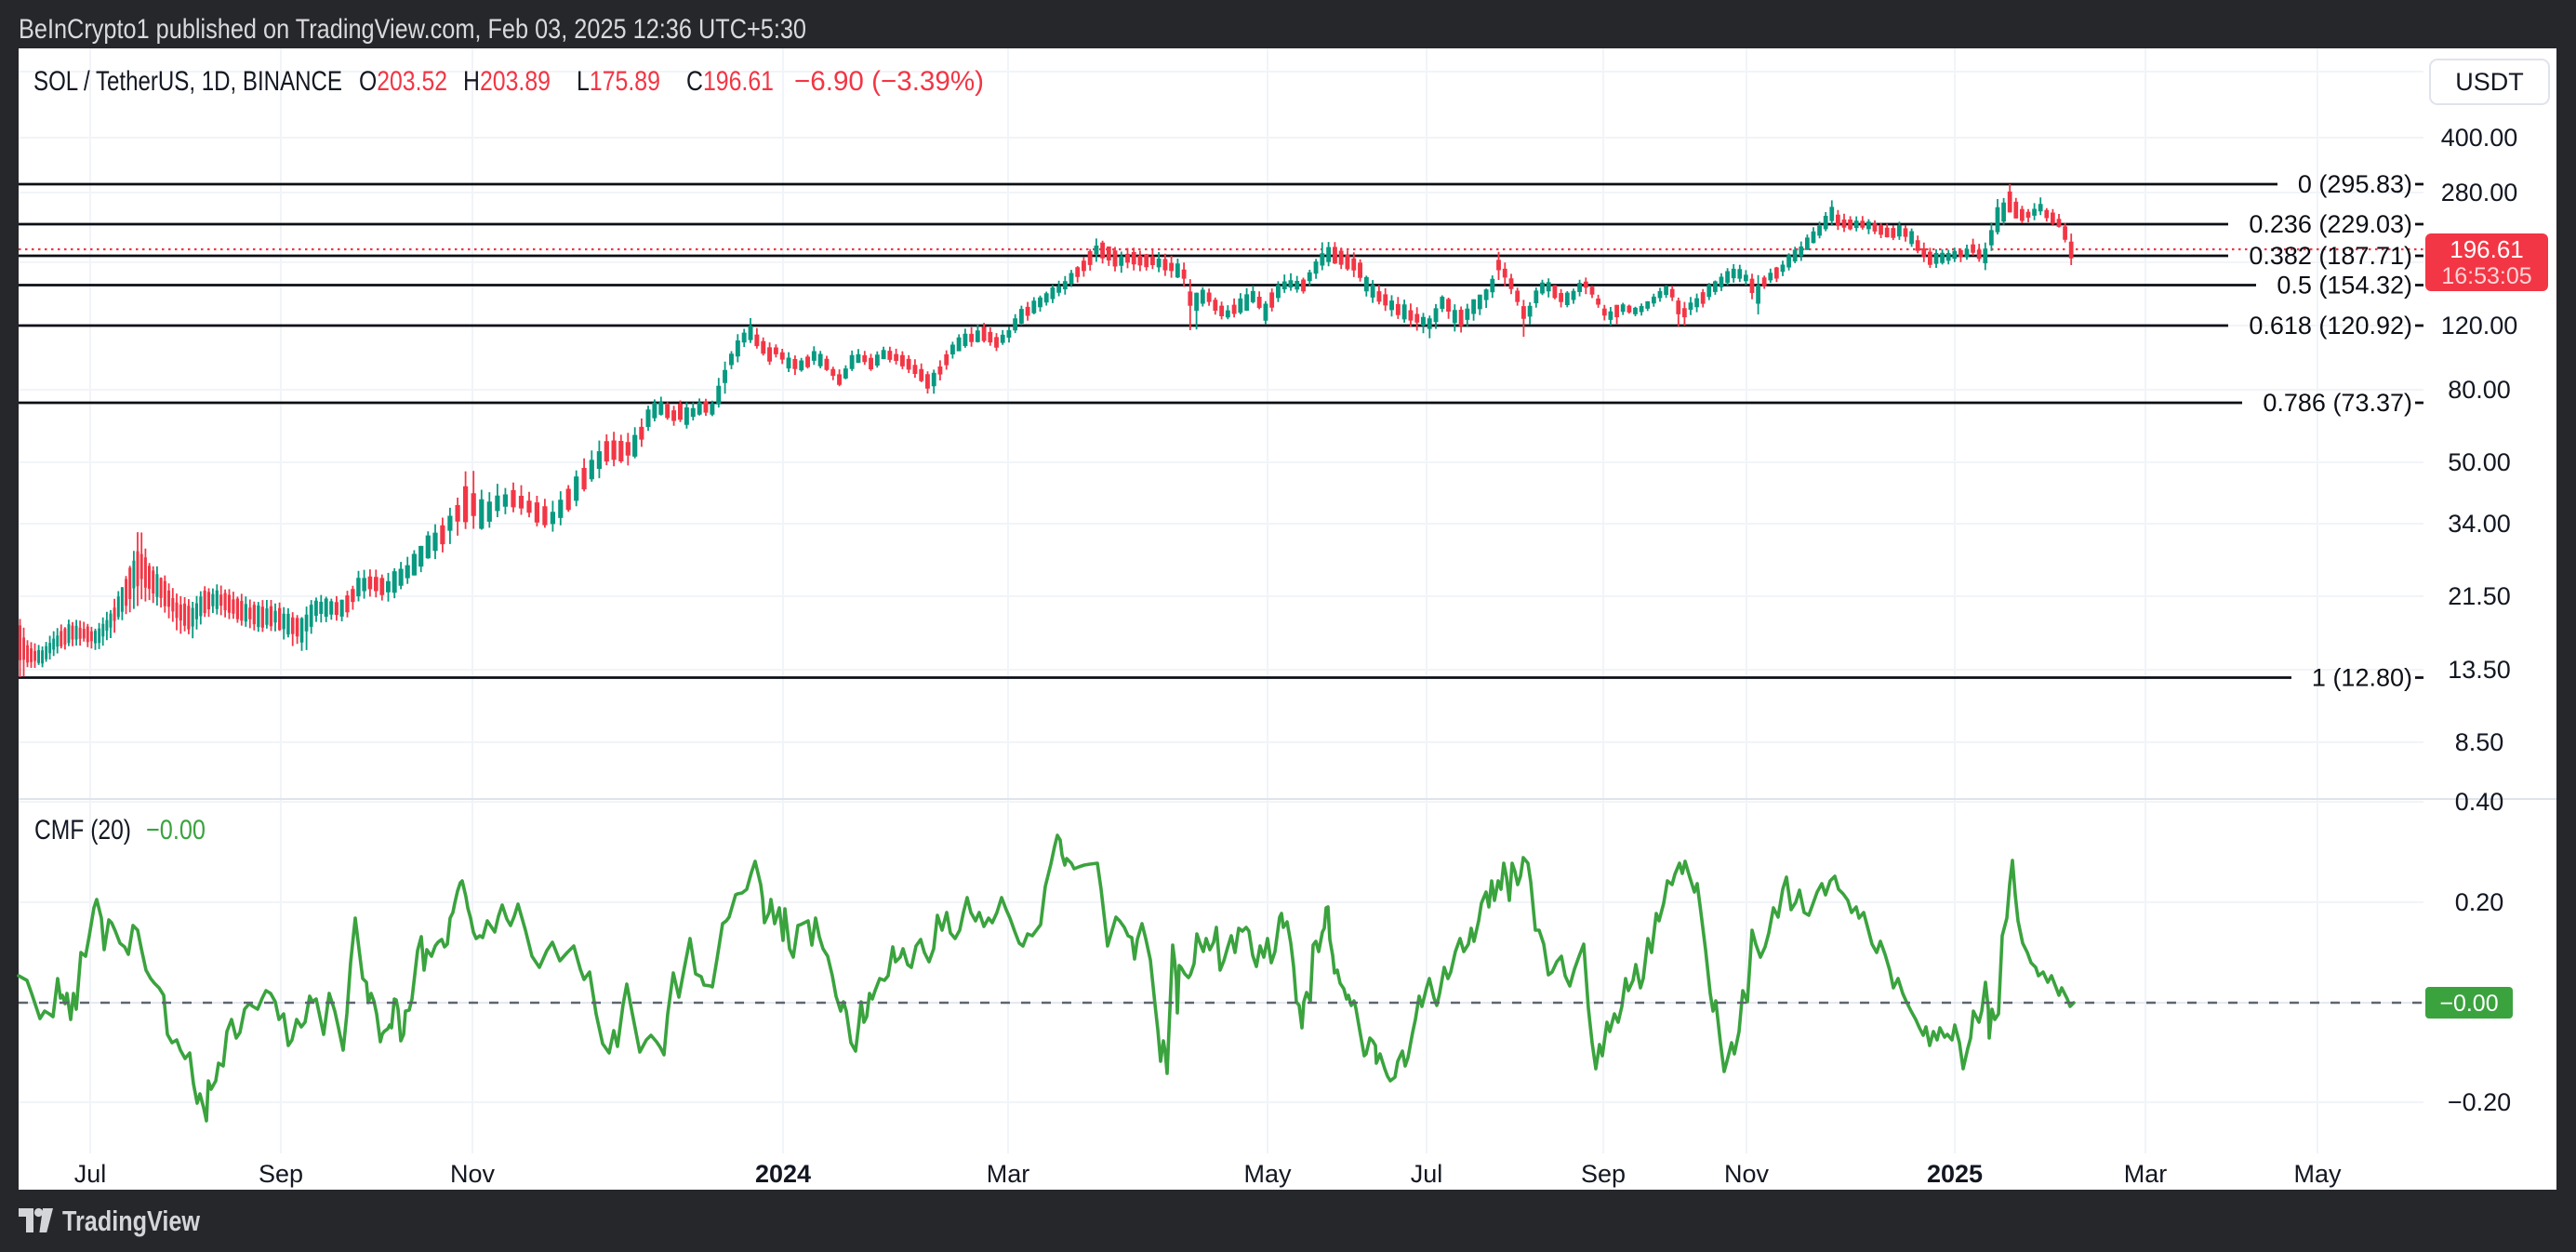 This screenshot has width=2576, height=1252. Describe the element at coordinates (2355, 184) in the screenshot. I see `svg-text: 0 (295.83)` at that location.